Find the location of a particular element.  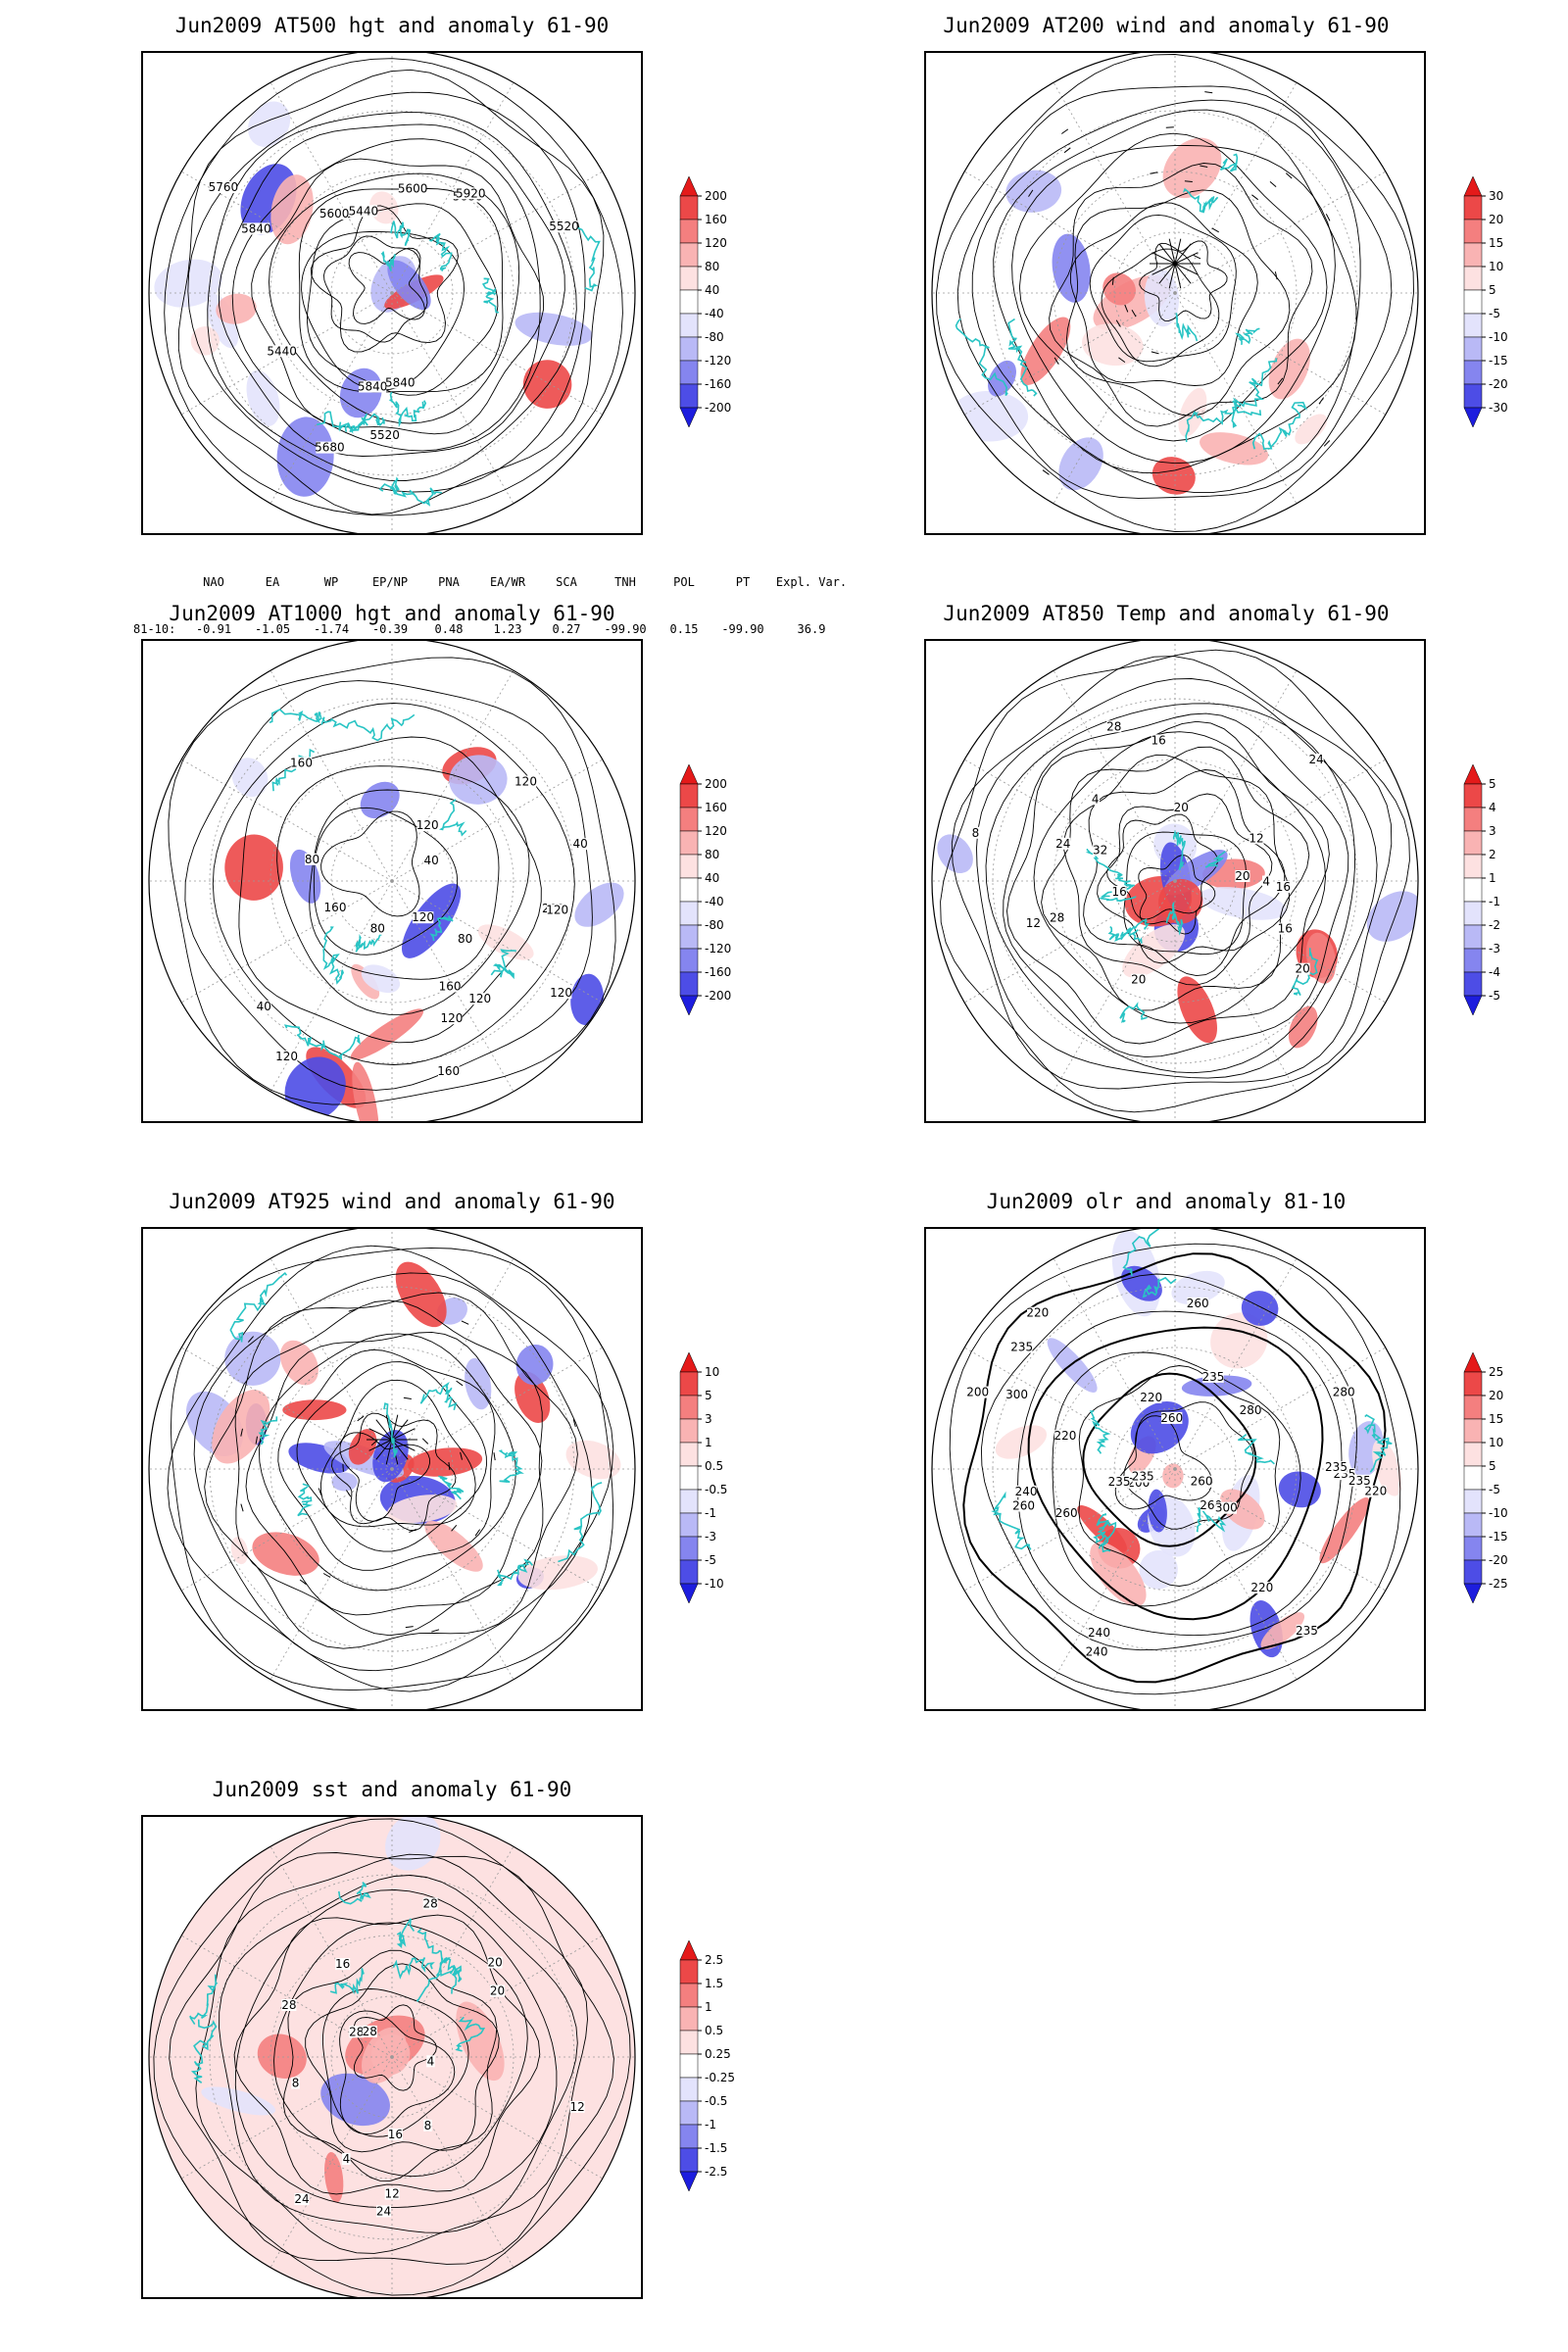

colorbar: 10 5 3 1 0.5 -0.5 -1 -3 -5 -10 is located at coordinates (733, 1487).